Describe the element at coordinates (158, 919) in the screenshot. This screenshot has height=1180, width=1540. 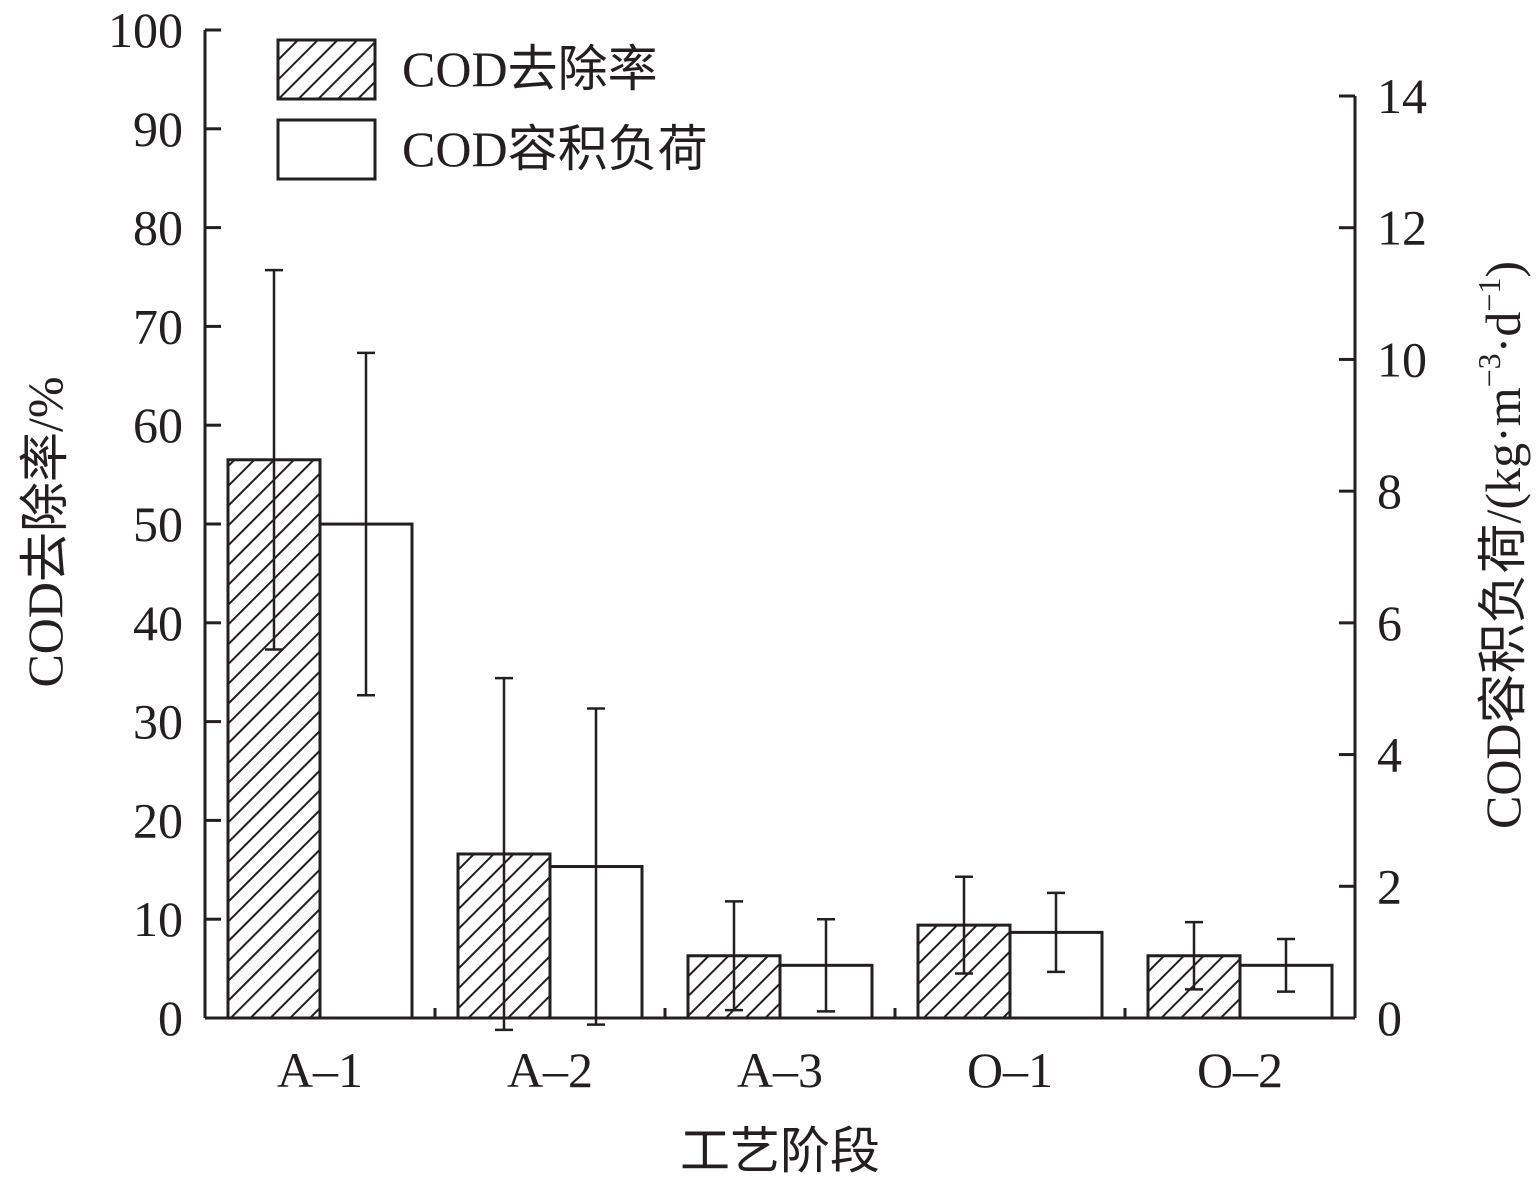
I see `left-tick-label: 10` at that location.